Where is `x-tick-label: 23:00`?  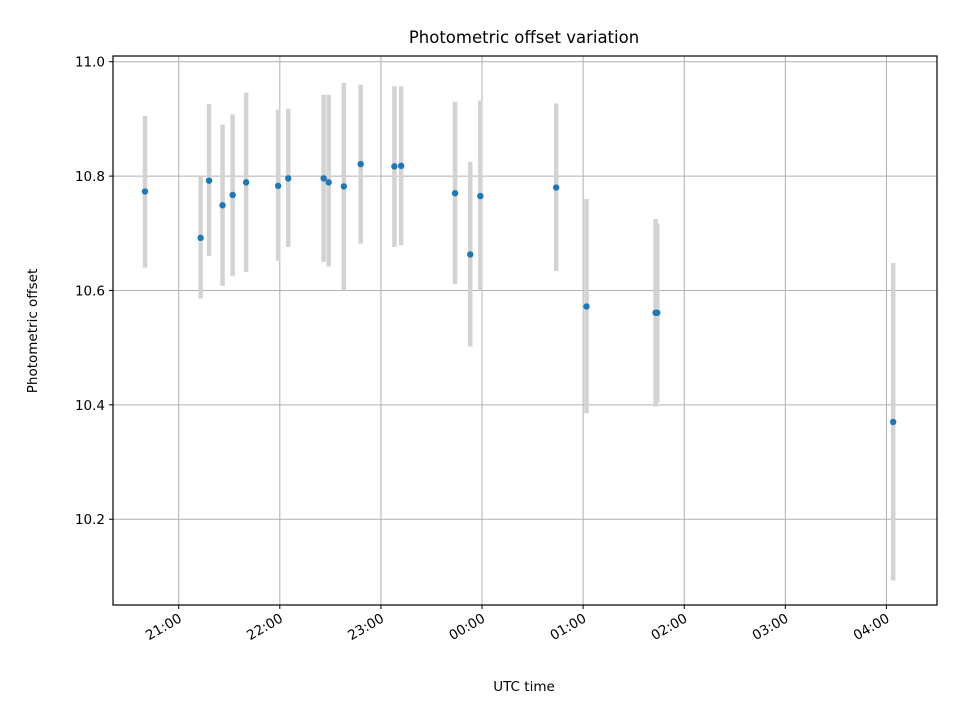 x-tick-label: 23:00 is located at coordinates (366, 627).